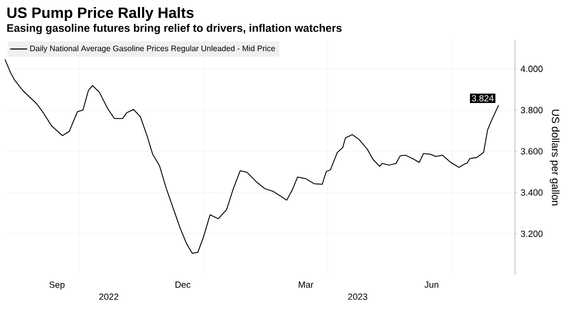 This screenshot has height=320, width=566. Describe the element at coordinates (431, 285) in the screenshot. I see `x-tick-label: Jun` at that location.